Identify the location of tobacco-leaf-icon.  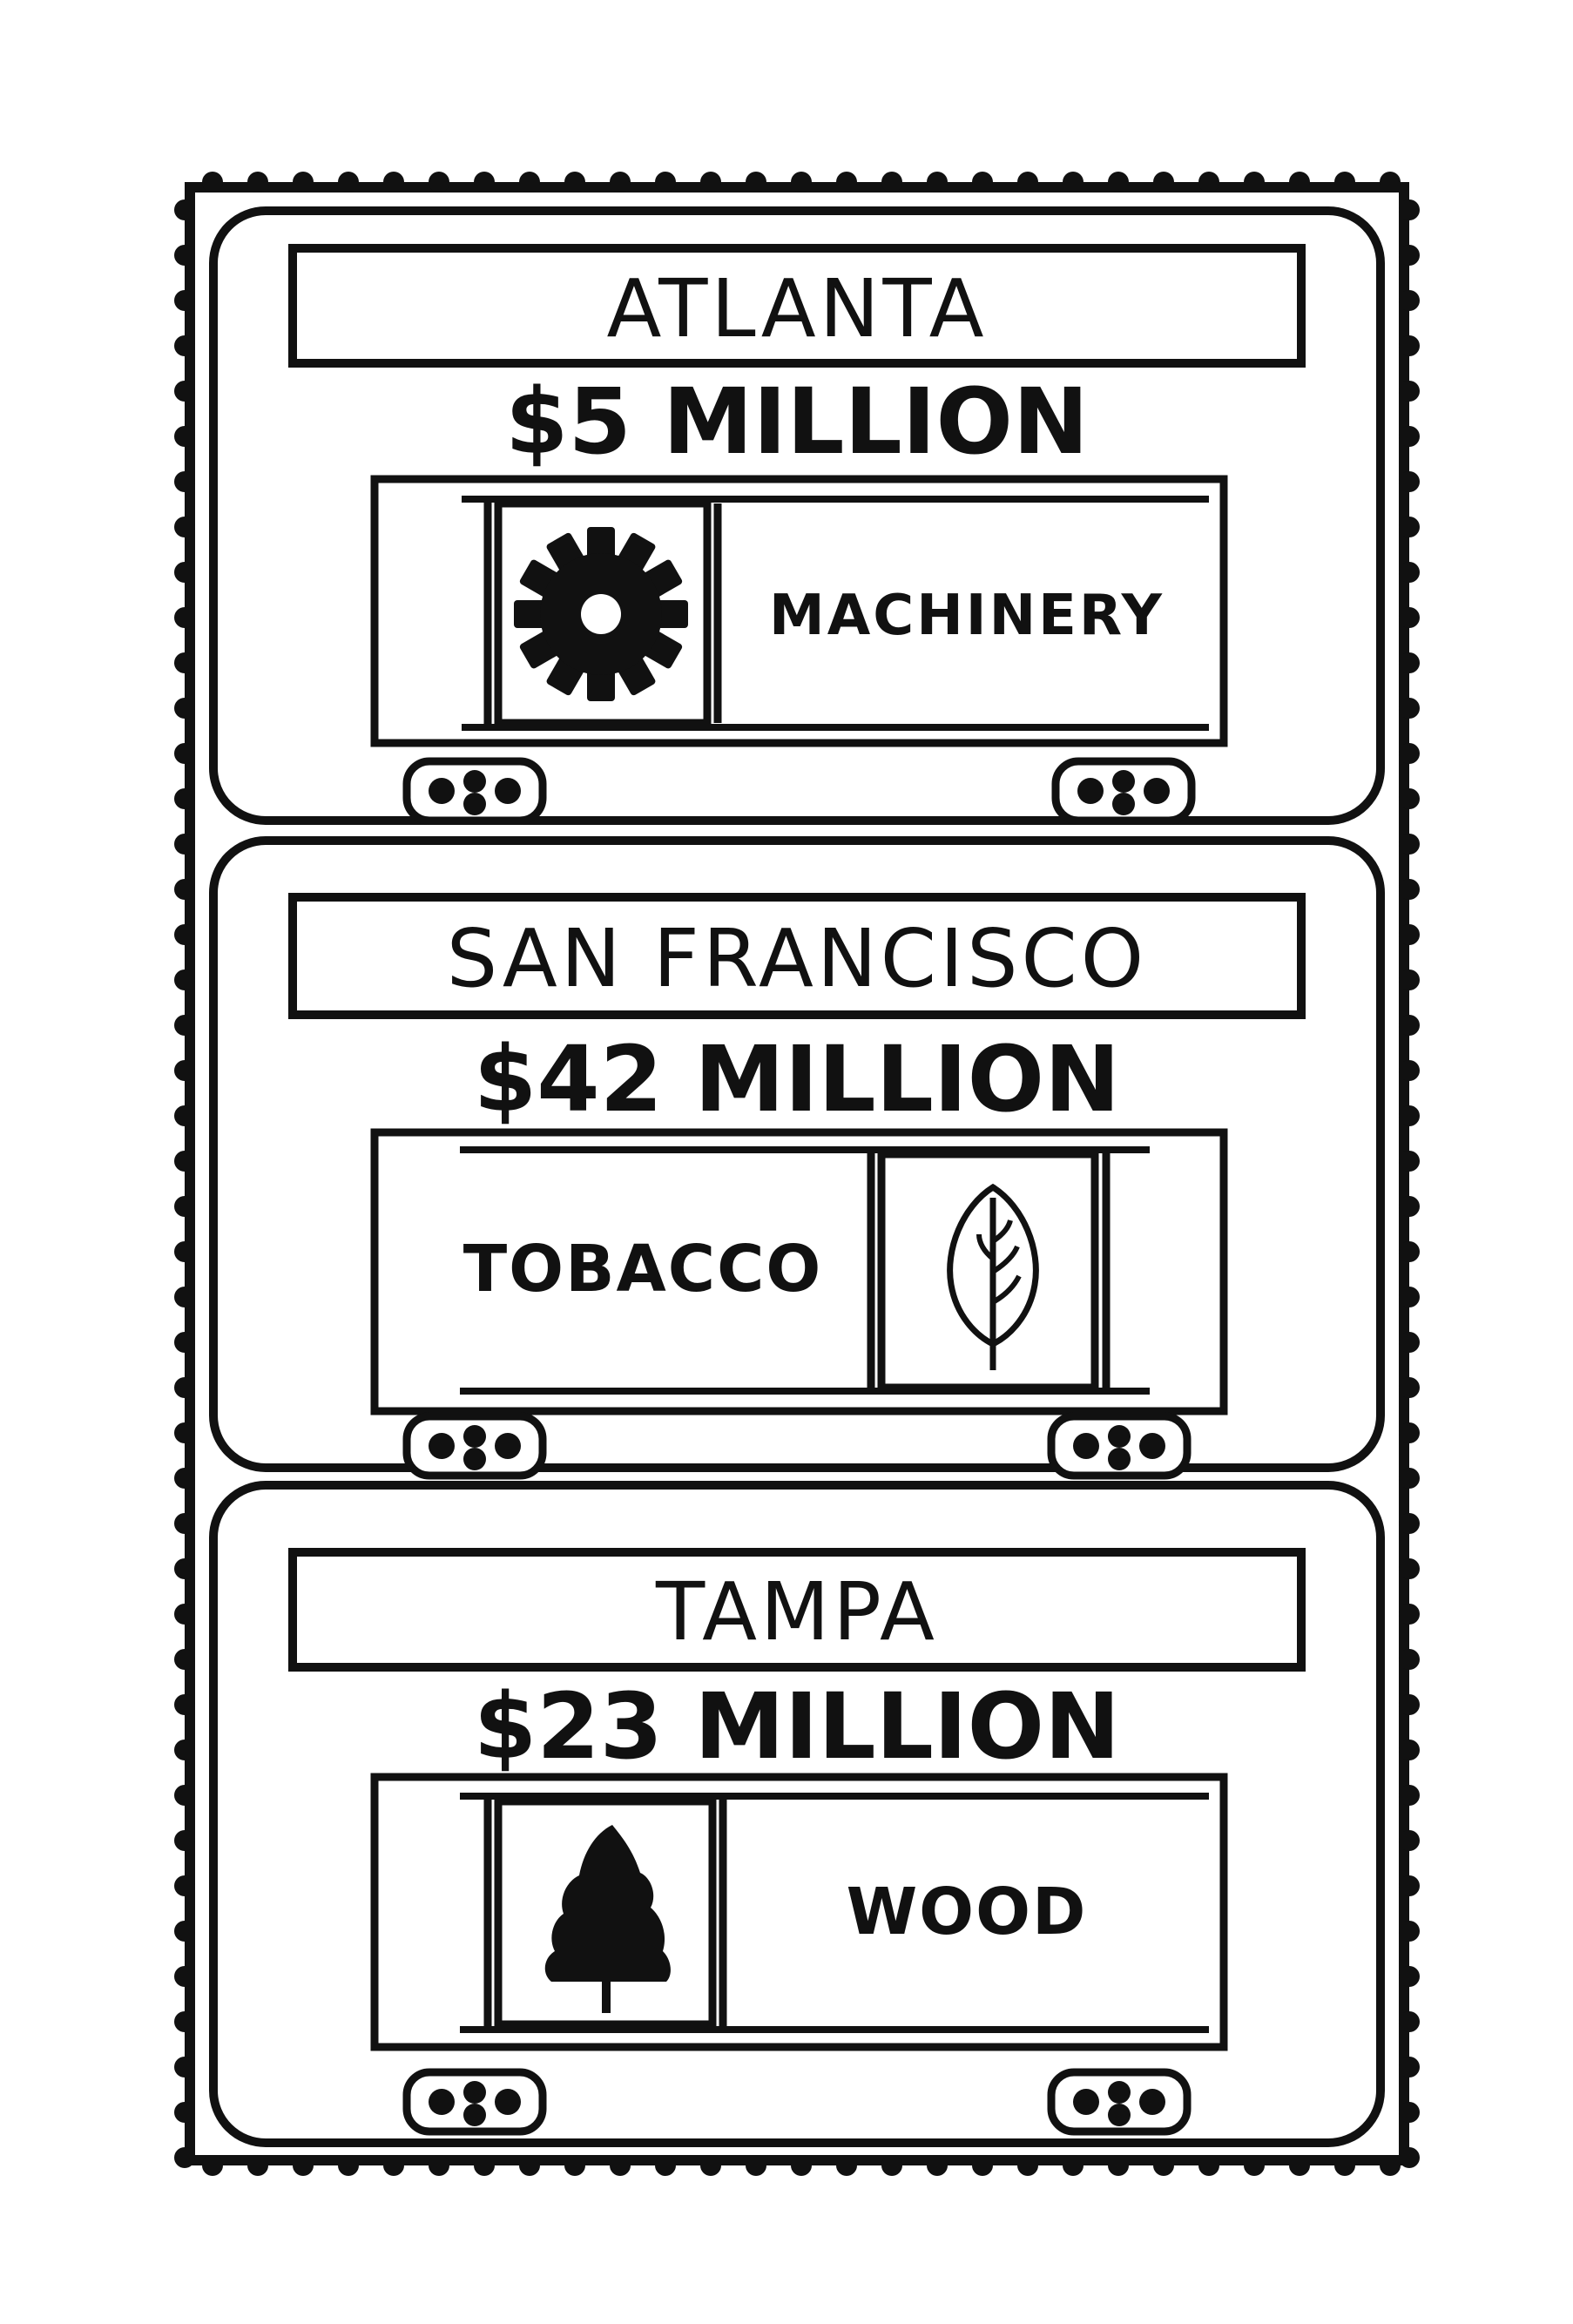
(993, 1276).